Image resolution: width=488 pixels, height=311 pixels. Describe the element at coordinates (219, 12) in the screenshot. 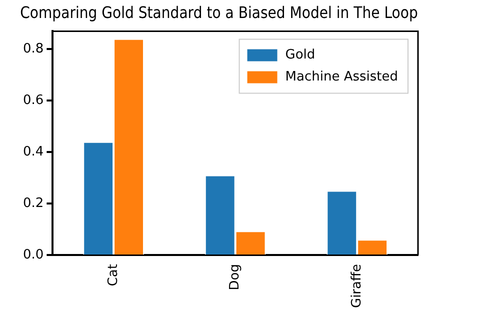

I see `chart-title: Comparing Gold Standard to a Biased Model in The Loop` at that location.